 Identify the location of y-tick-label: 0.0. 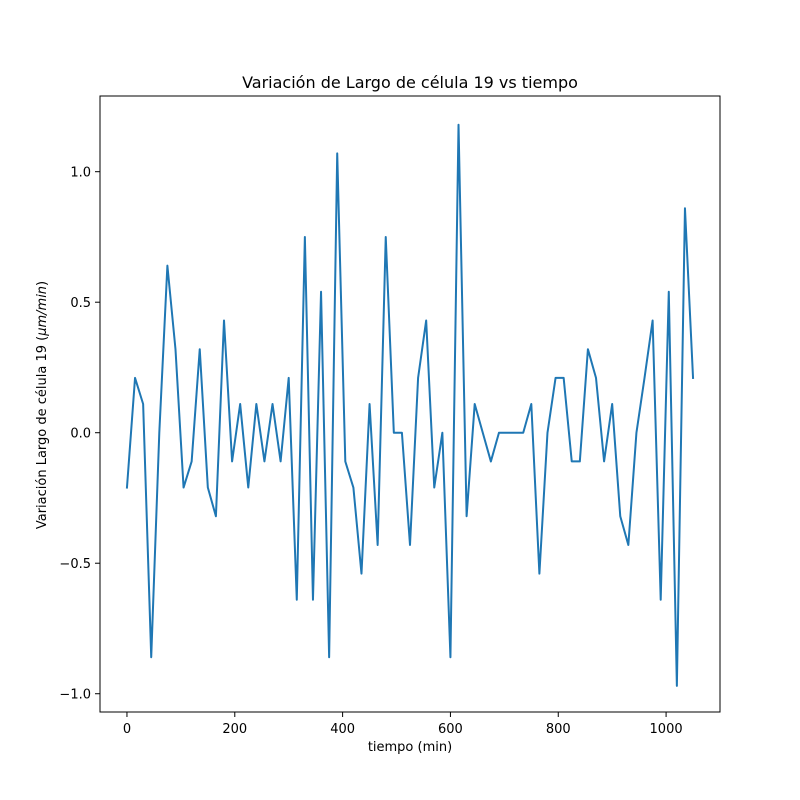
(80, 434).